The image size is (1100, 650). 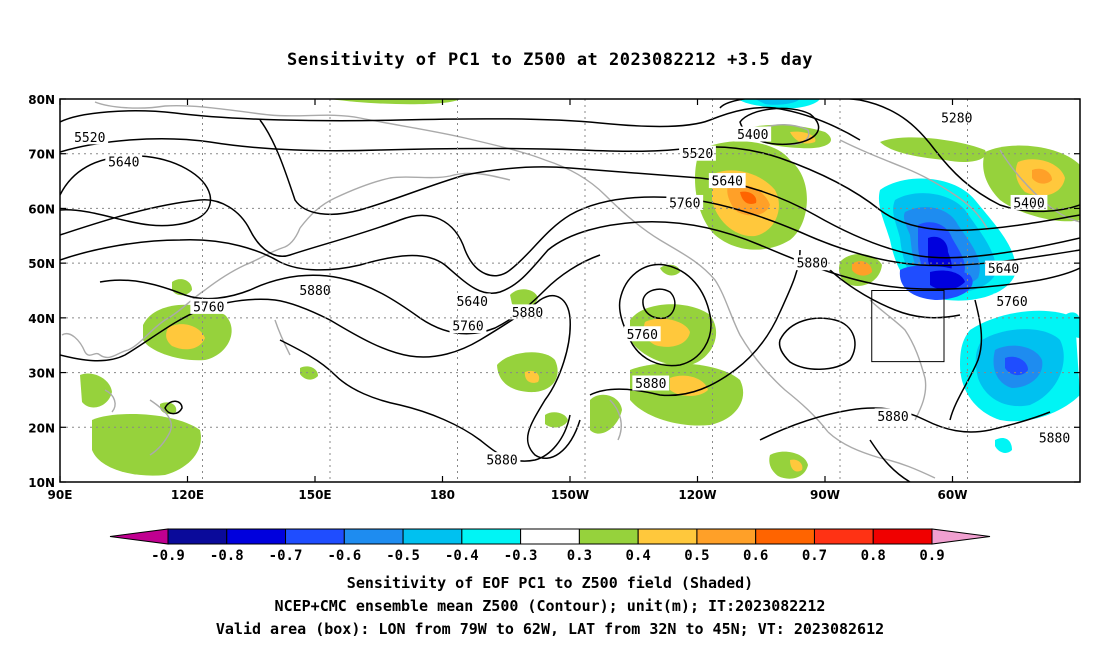 I want to click on lon-tick-label: 150E, so click(x=314, y=495).